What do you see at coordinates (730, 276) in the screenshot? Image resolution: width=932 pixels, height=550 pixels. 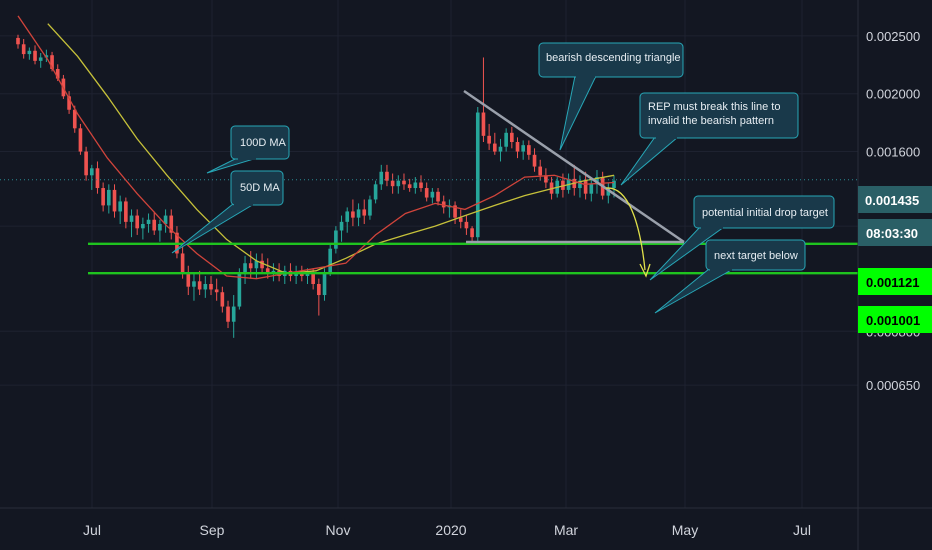 I see `callout-next-target: next target below` at bounding box center [730, 276].